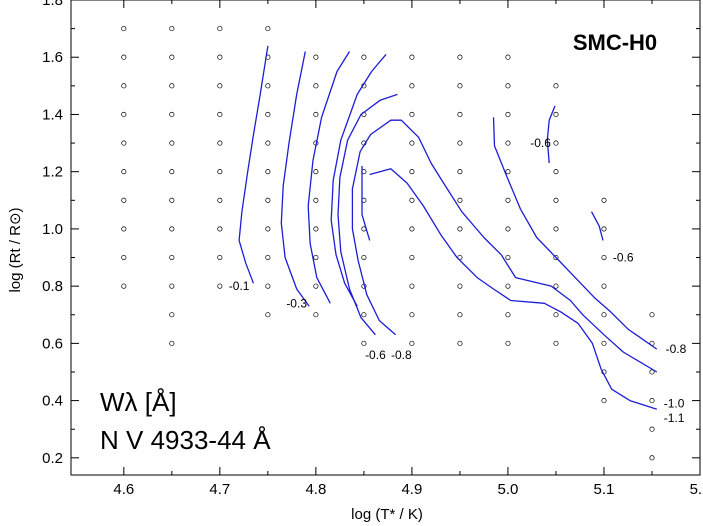 This screenshot has height=526, width=703. Describe the element at coordinates (52, 172) in the screenshot. I see `y-tick-label: 1.2` at that location.